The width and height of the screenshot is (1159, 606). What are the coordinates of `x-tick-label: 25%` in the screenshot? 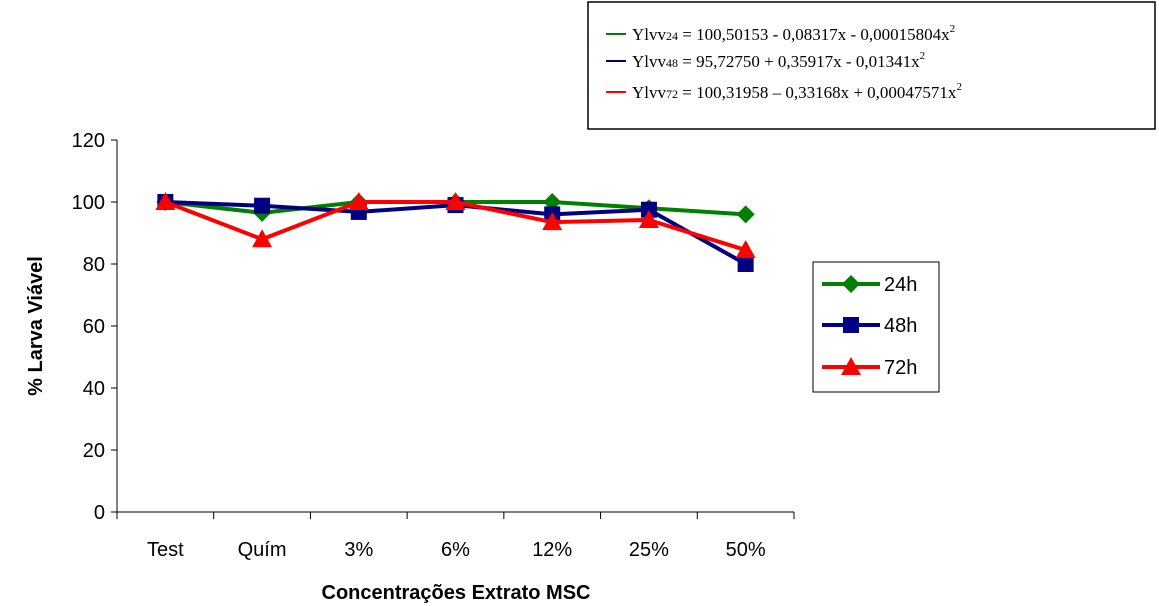 It's located at (649, 550).